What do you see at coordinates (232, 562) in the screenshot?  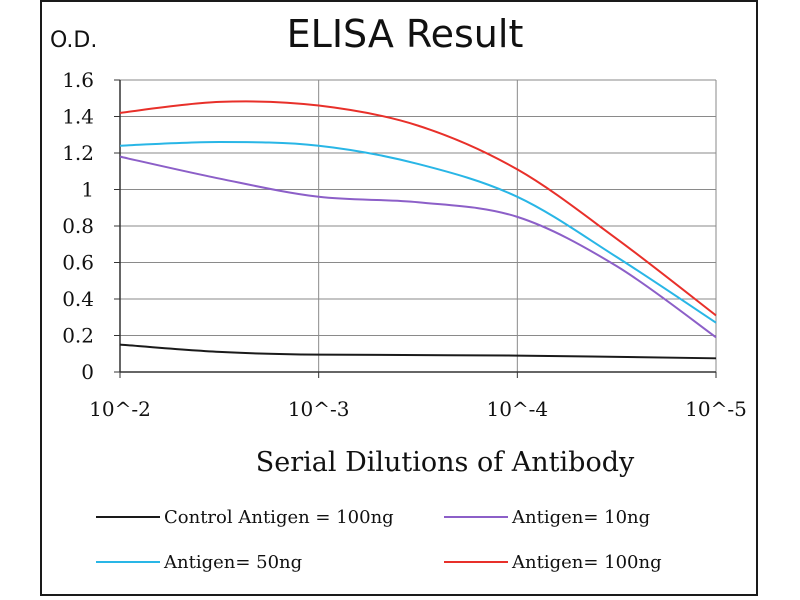 I see `legend-label: Antigen= 50ng` at bounding box center [232, 562].